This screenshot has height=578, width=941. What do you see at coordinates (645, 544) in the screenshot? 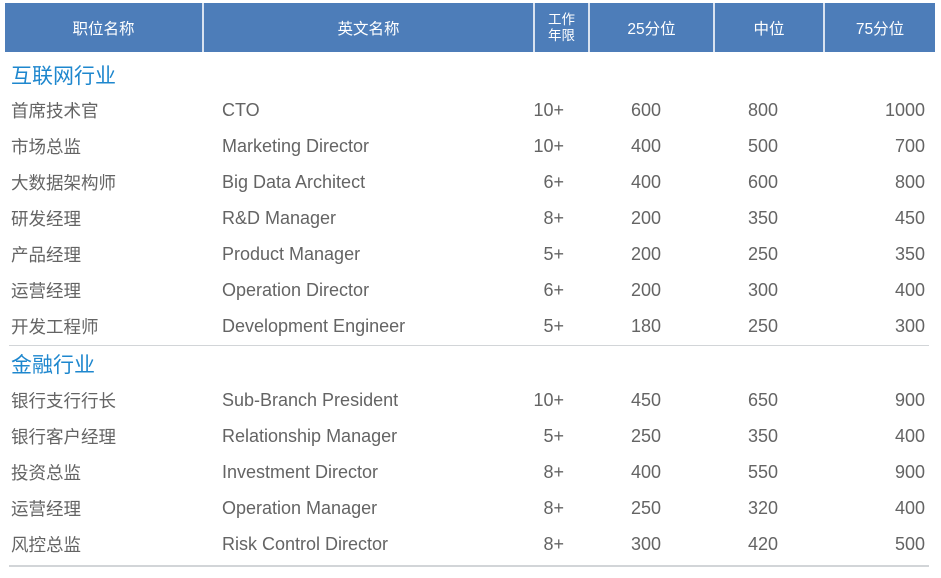
I see `p25-cell: 300` at bounding box center [645, 544].